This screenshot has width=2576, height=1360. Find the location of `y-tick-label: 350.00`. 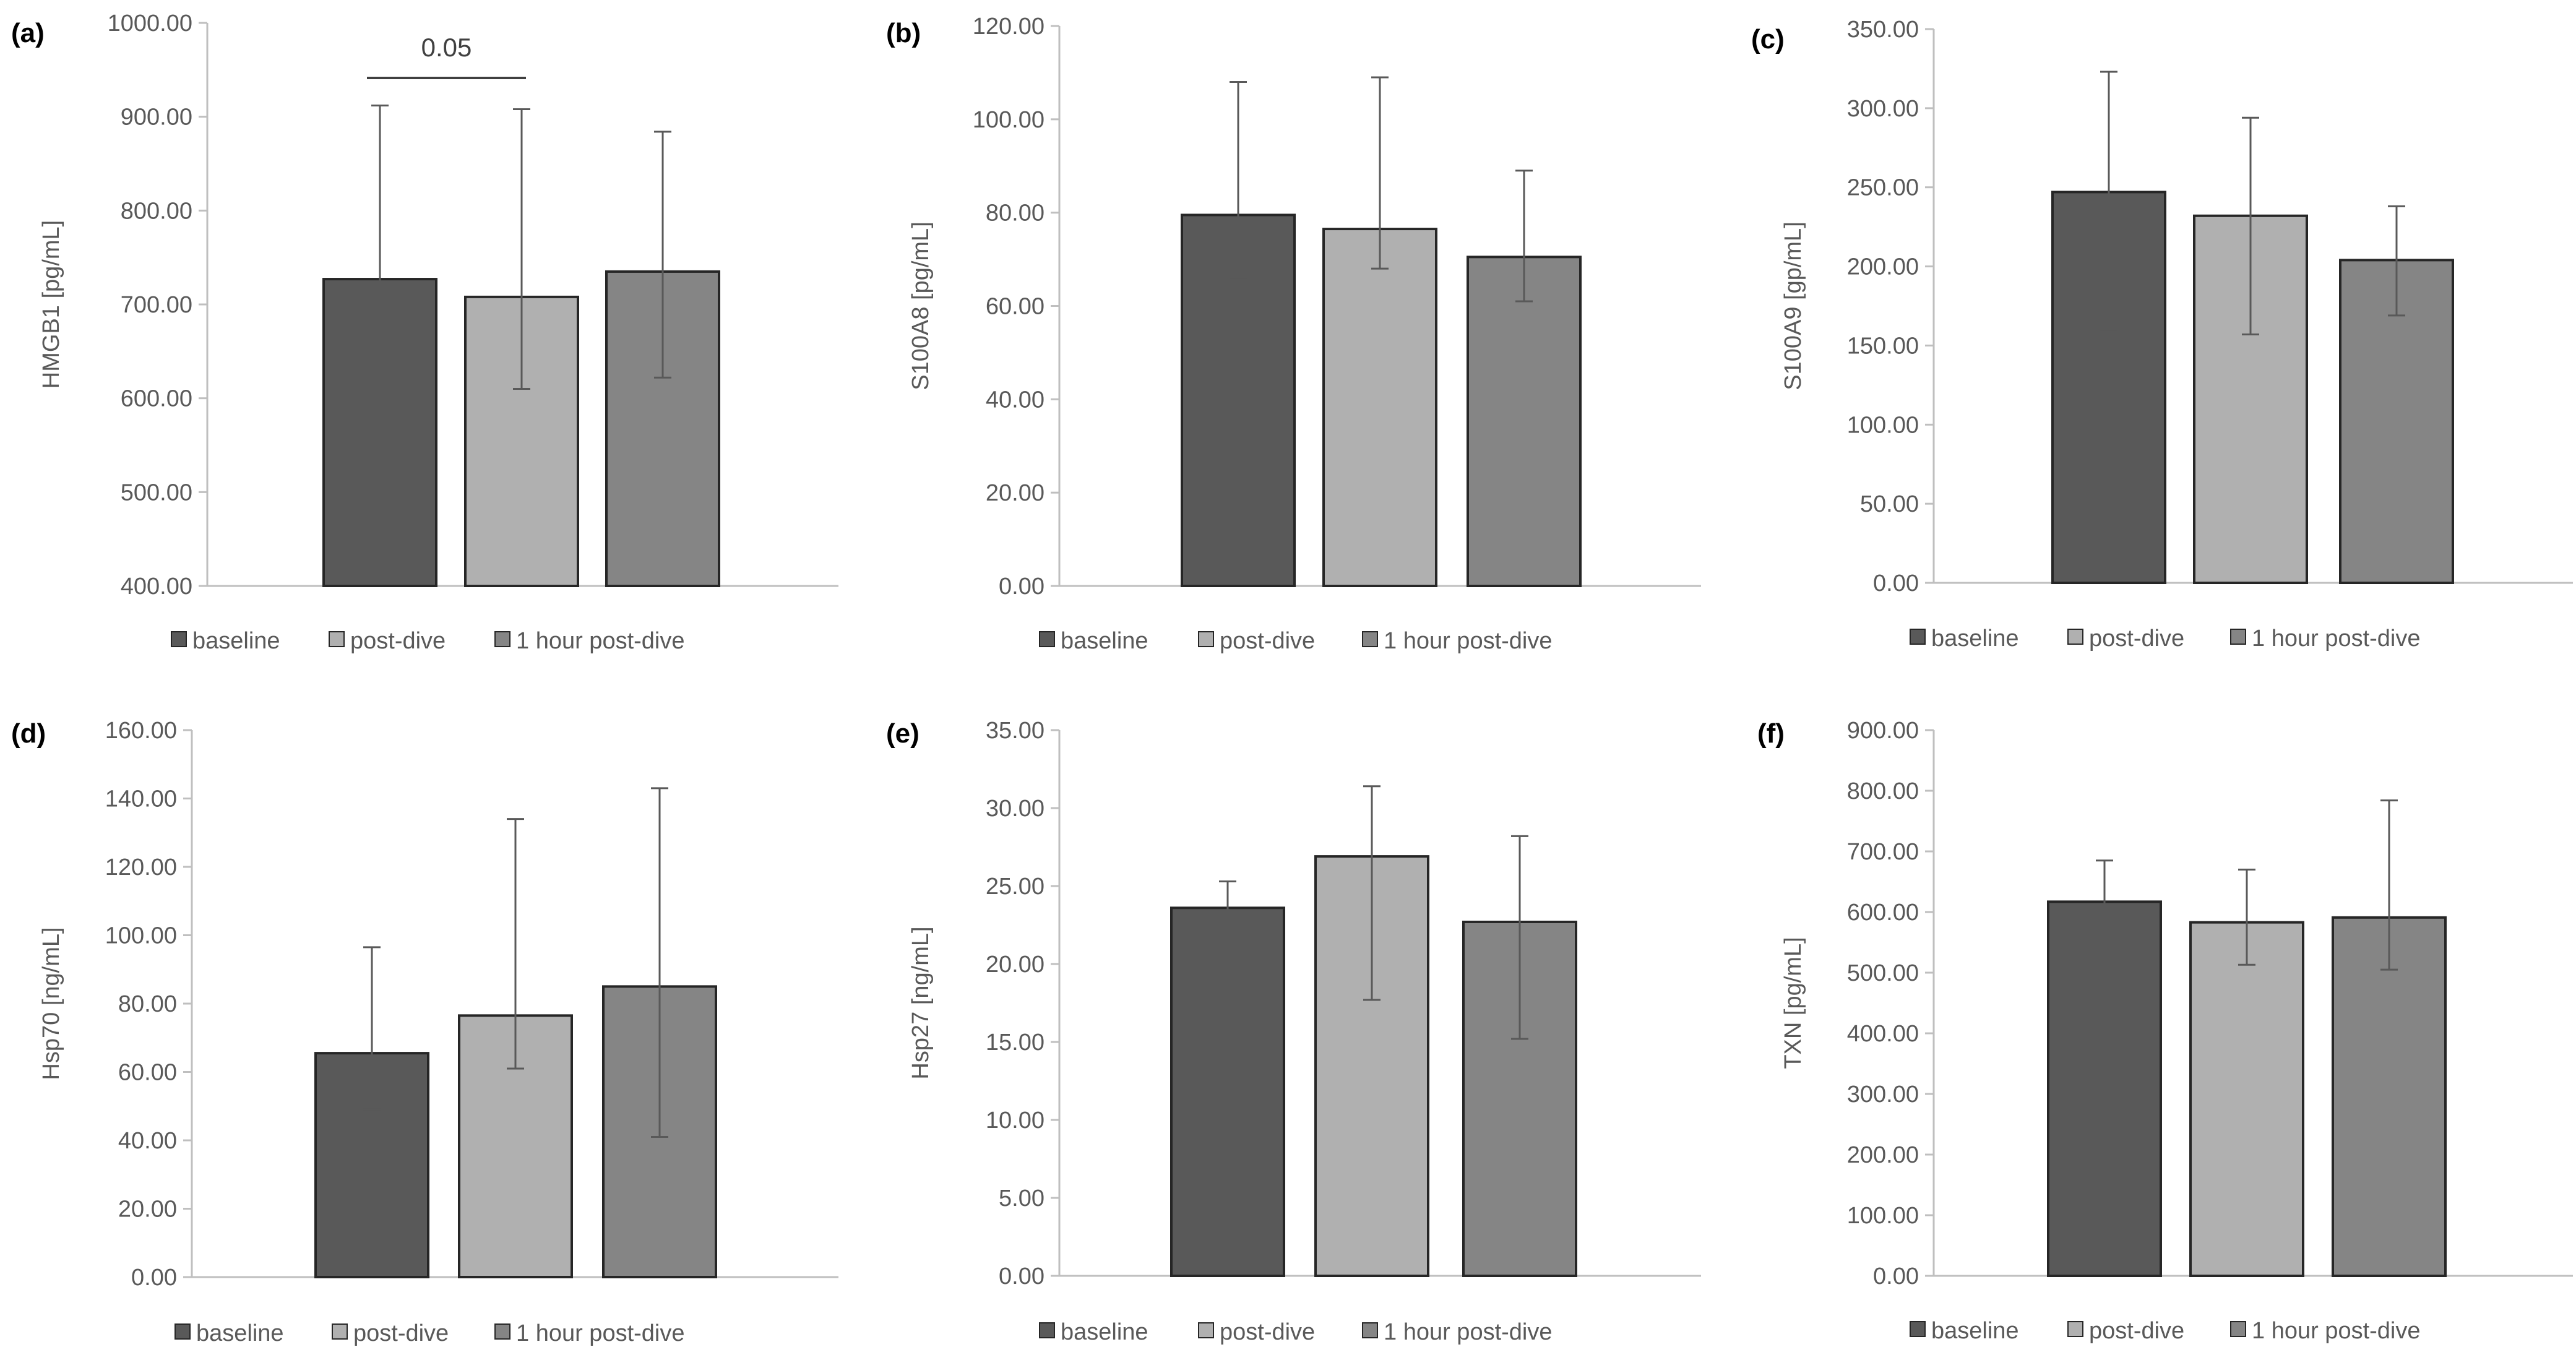

y-tick-label: 350.00 is located at coordinates (1883, 30).